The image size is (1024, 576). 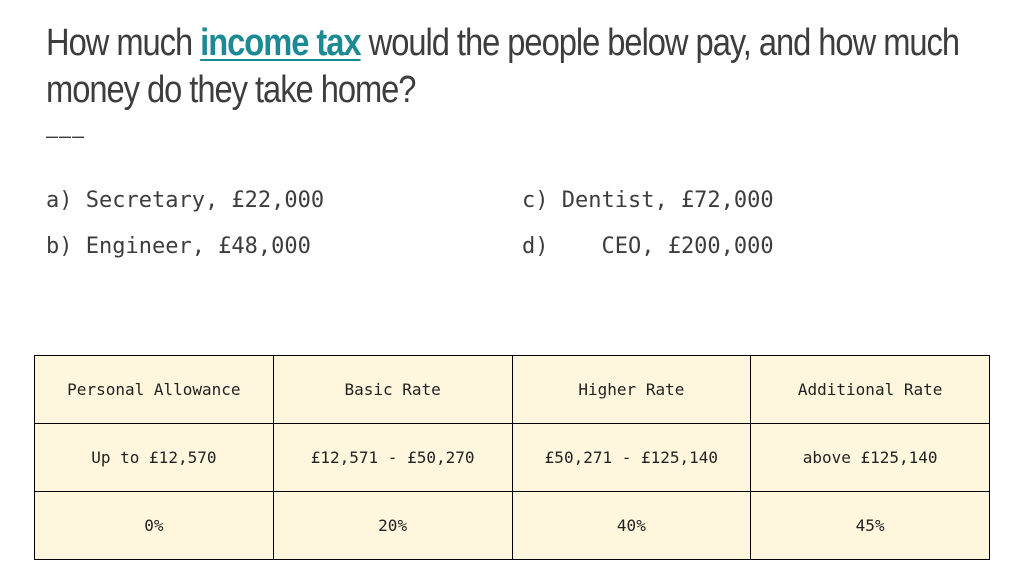 I want to click on person-dentist: c) Dentist, £72,000, so click(x=648, y=200).